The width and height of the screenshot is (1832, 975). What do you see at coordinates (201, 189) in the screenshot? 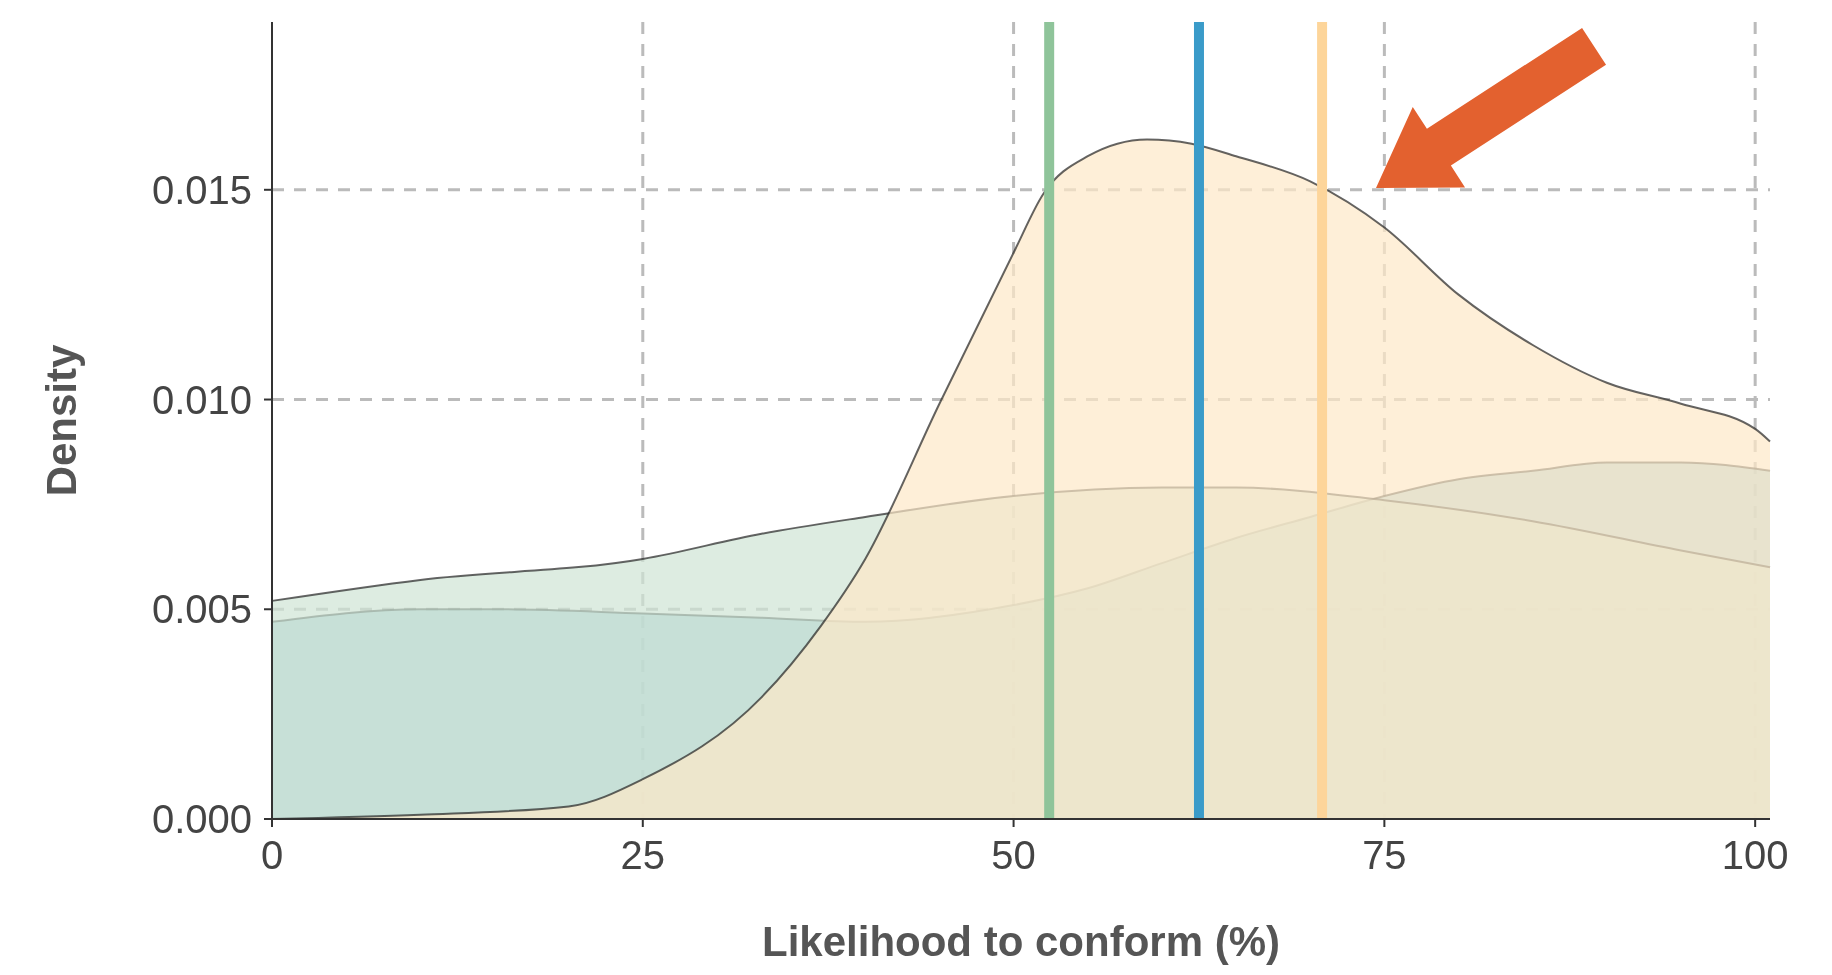
I see `y-tick-label: 0.015` at bounding box center [201, 189].